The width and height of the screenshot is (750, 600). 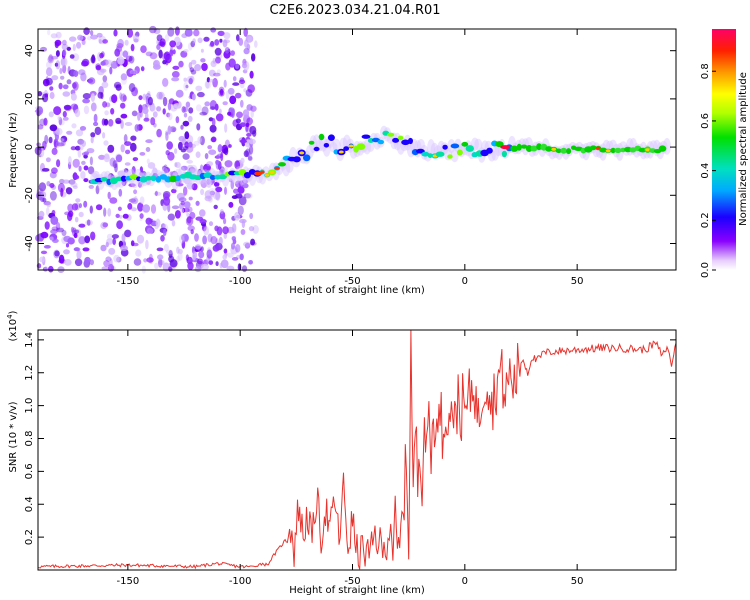 I want to click on colorbar-tick-label: 0.4, so click(x=705, y=171).